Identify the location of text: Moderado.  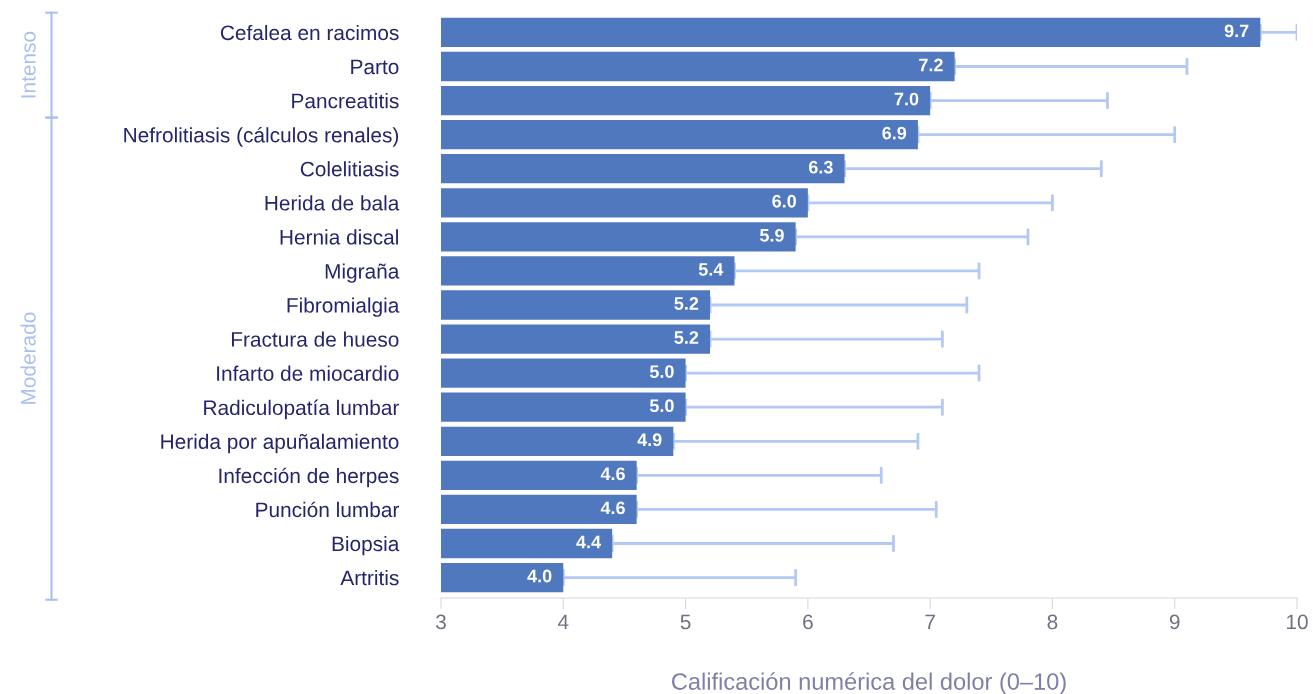
(28, 358).